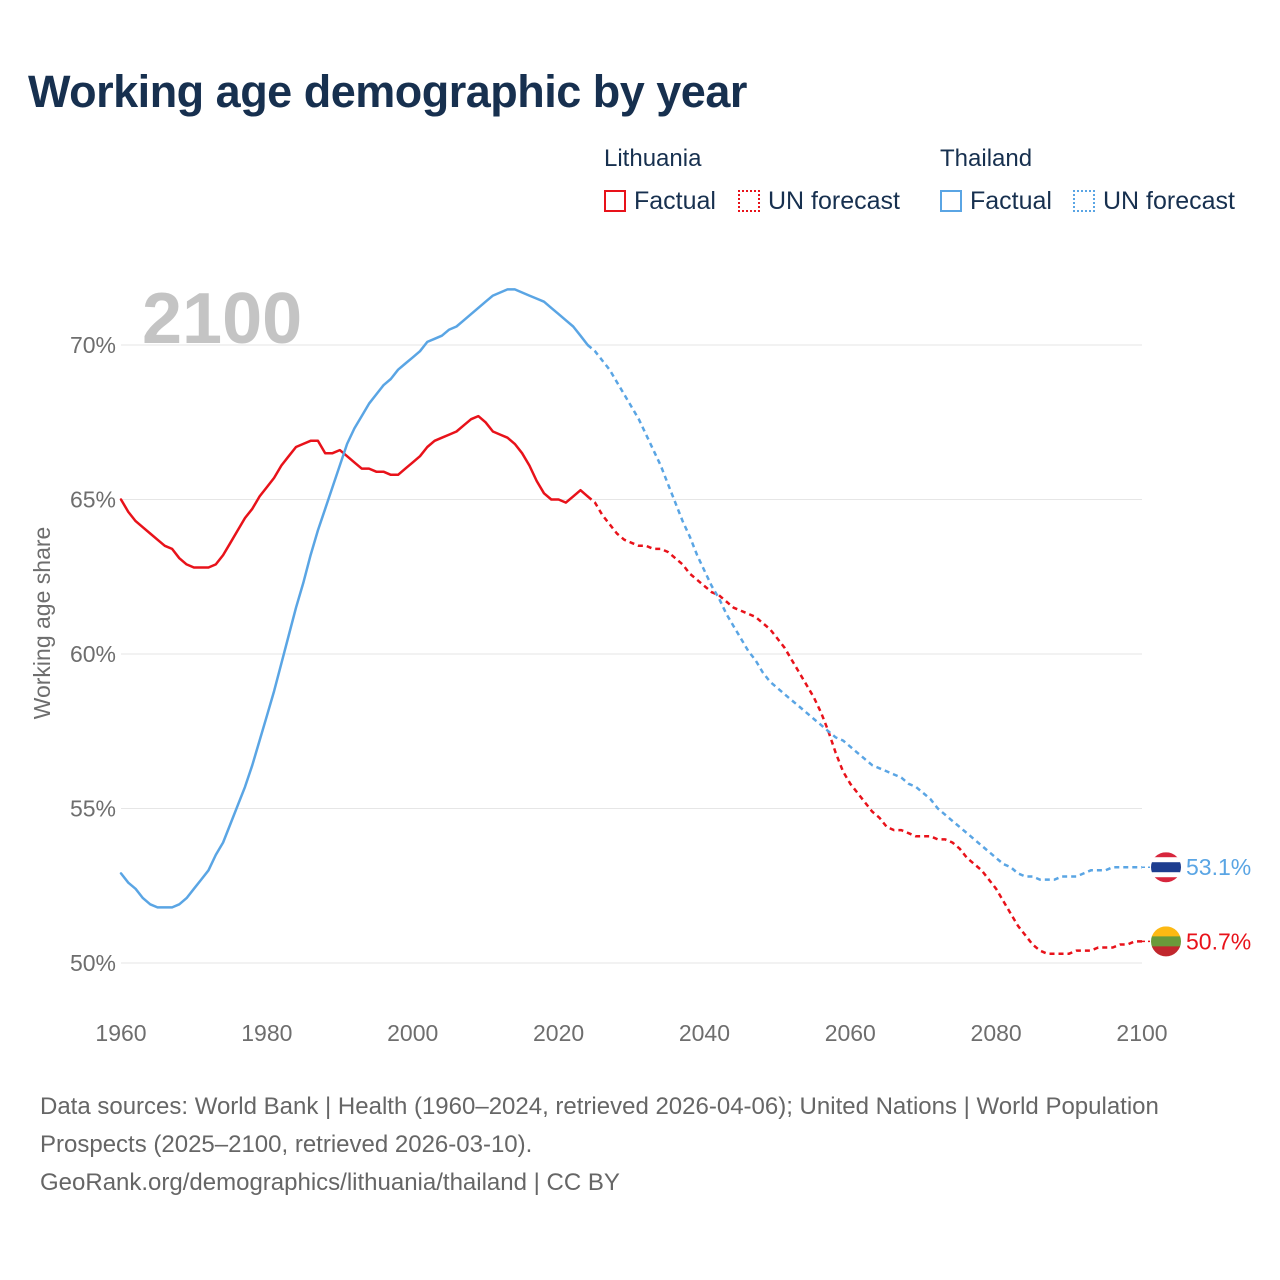  I want to click on y-tick-label: 70%, so click(93, 345).